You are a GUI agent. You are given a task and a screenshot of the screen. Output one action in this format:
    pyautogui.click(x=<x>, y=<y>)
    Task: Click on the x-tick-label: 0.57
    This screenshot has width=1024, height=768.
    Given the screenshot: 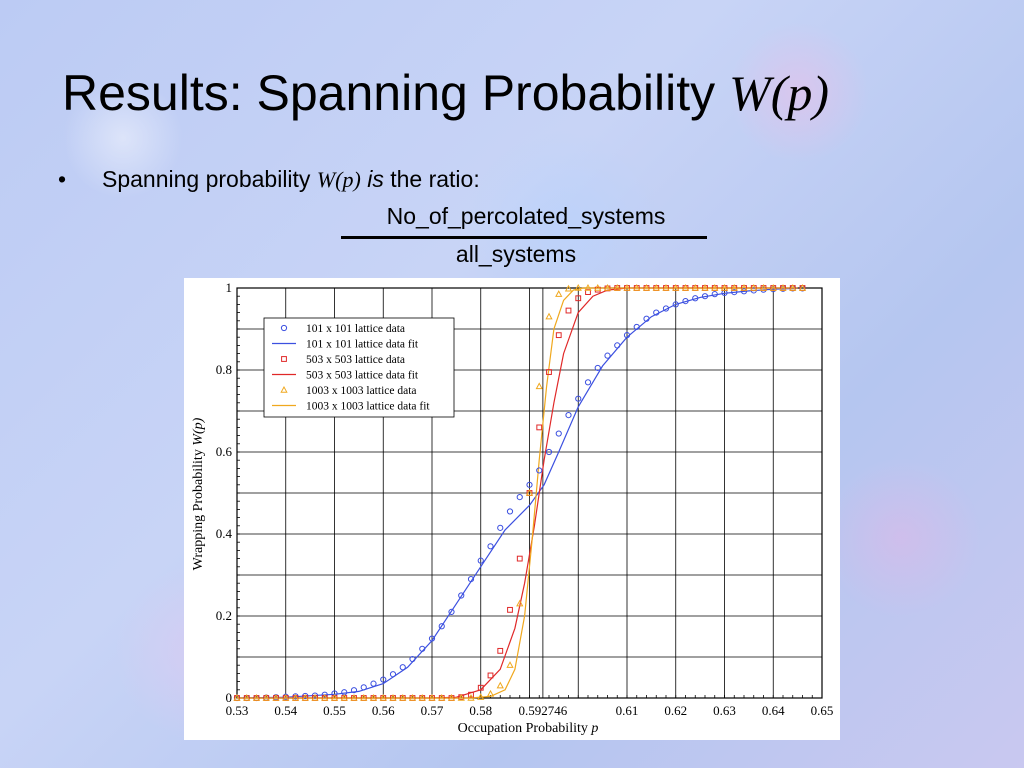 What is the action you would take?
    pyautogui.click(x=432, y=710)
    